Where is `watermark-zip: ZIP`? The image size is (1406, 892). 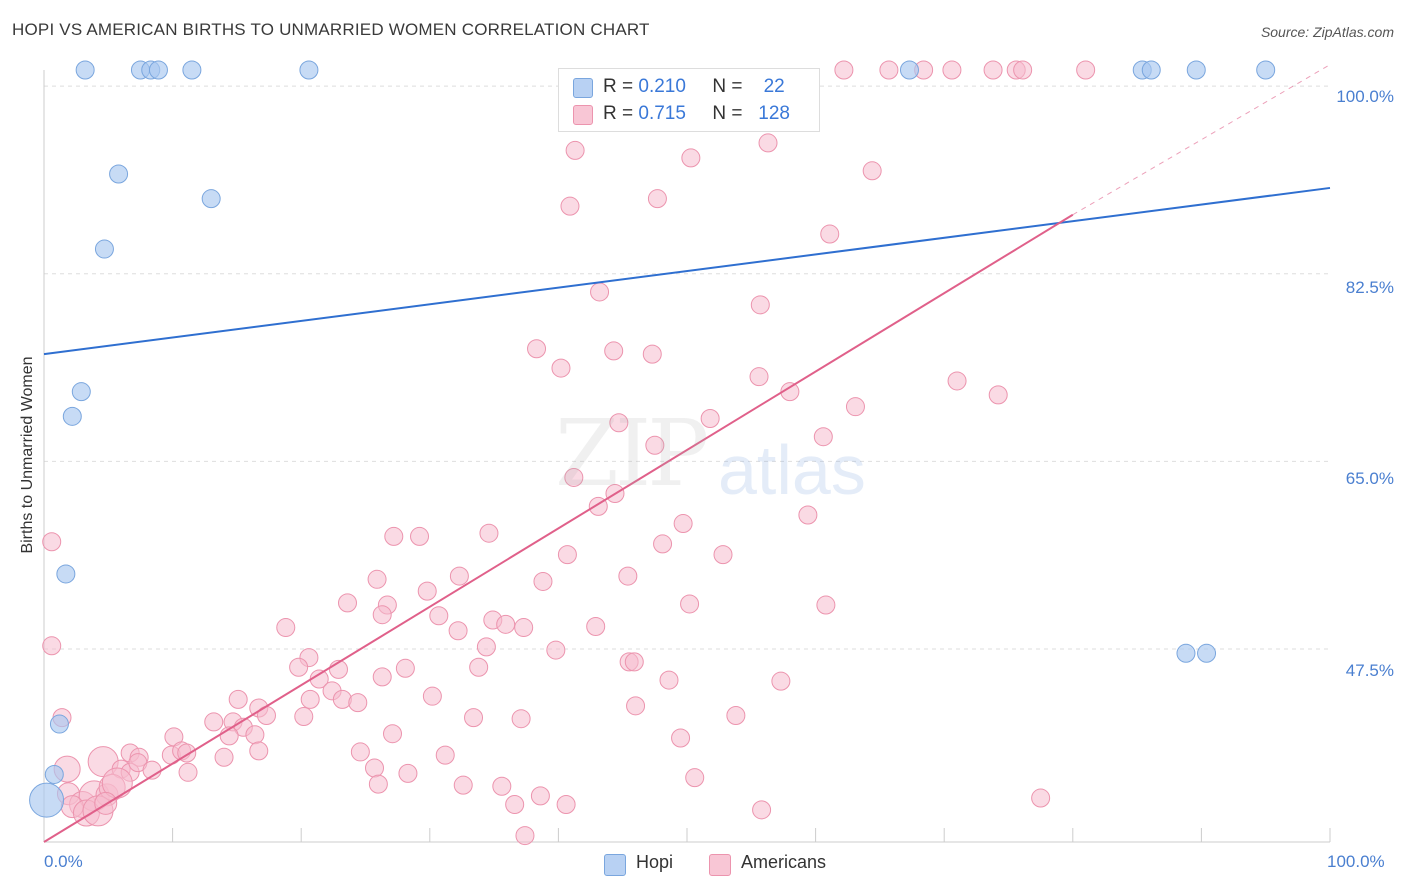 watermark-zip: ZIP is located at coordinates (632, 453).